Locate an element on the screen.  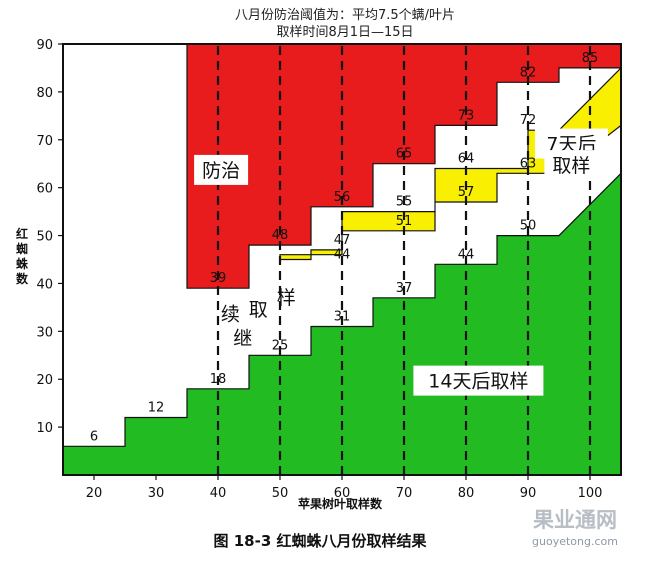
y-tick-label-70: 70 is located at coordinates (44, 141).